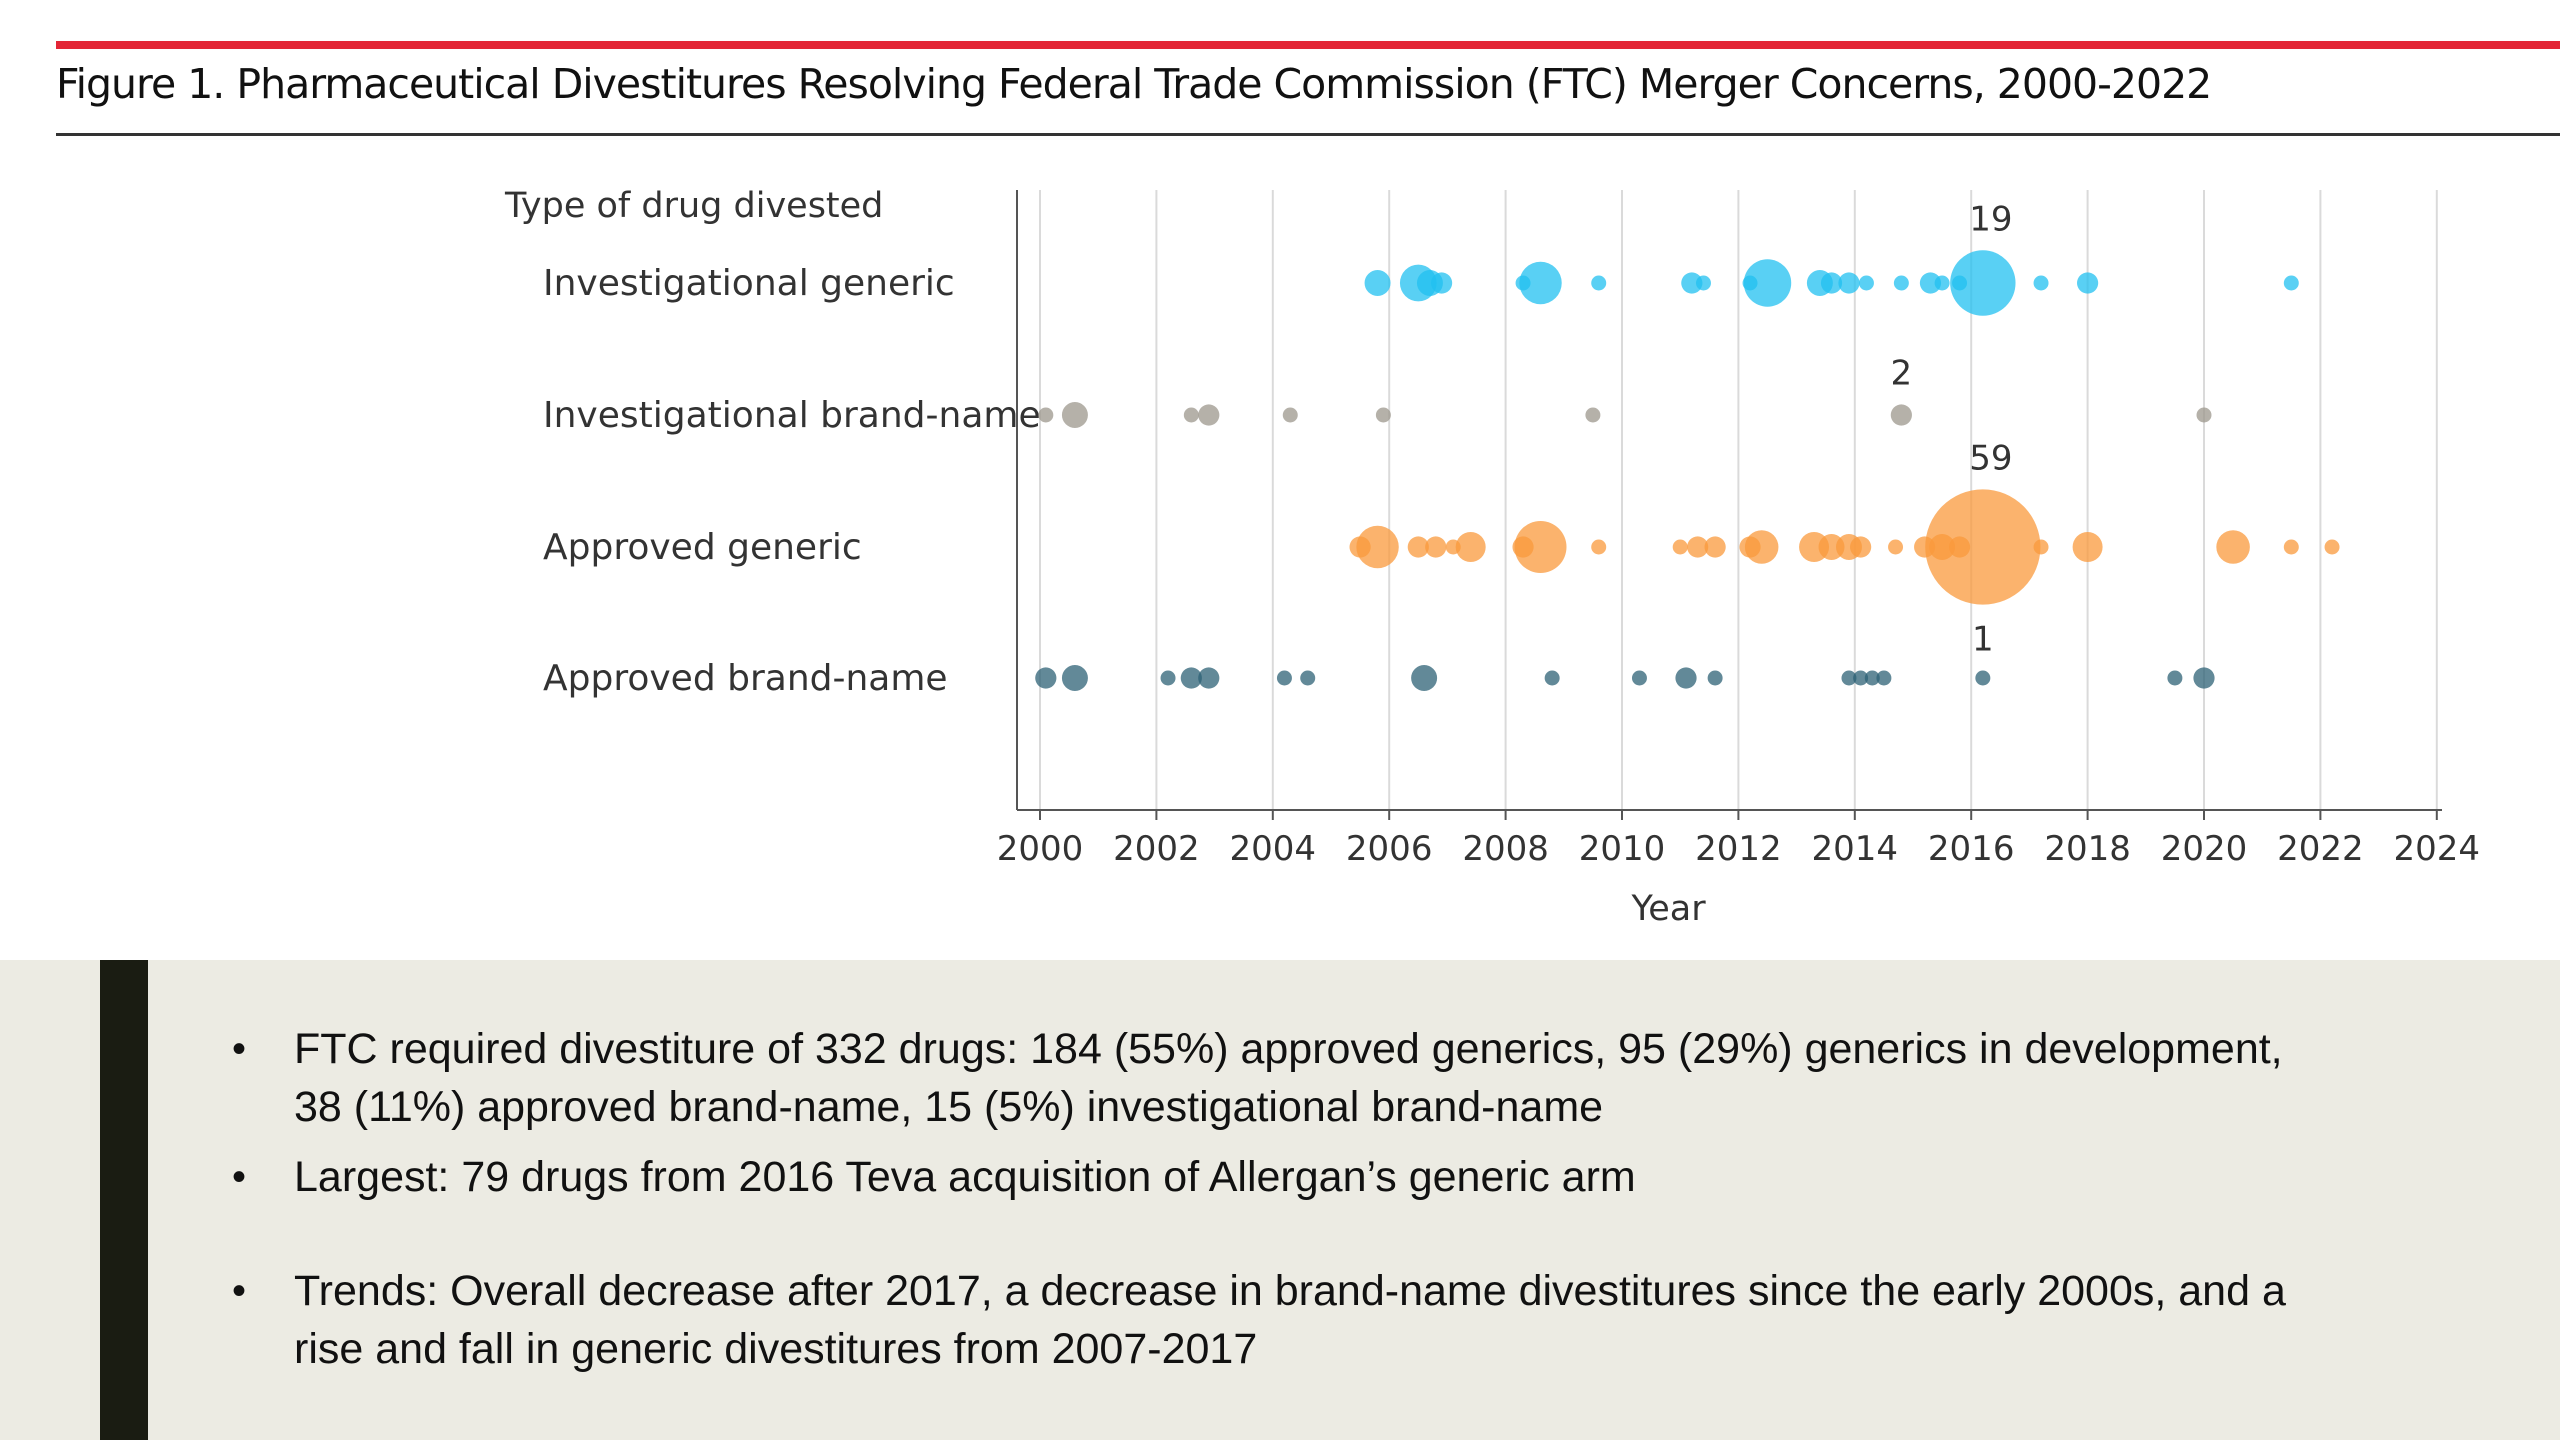  What do you see at coordinates (1308, 45) in the screenshot?
I see `accent-top-bar` at bounding box center [1308, 45].